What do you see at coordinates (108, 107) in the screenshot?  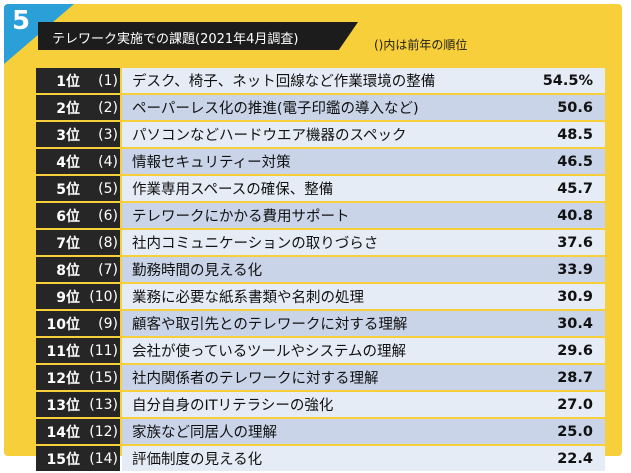 I see `previous-rank: (2)` at bounding box center [108, 107].